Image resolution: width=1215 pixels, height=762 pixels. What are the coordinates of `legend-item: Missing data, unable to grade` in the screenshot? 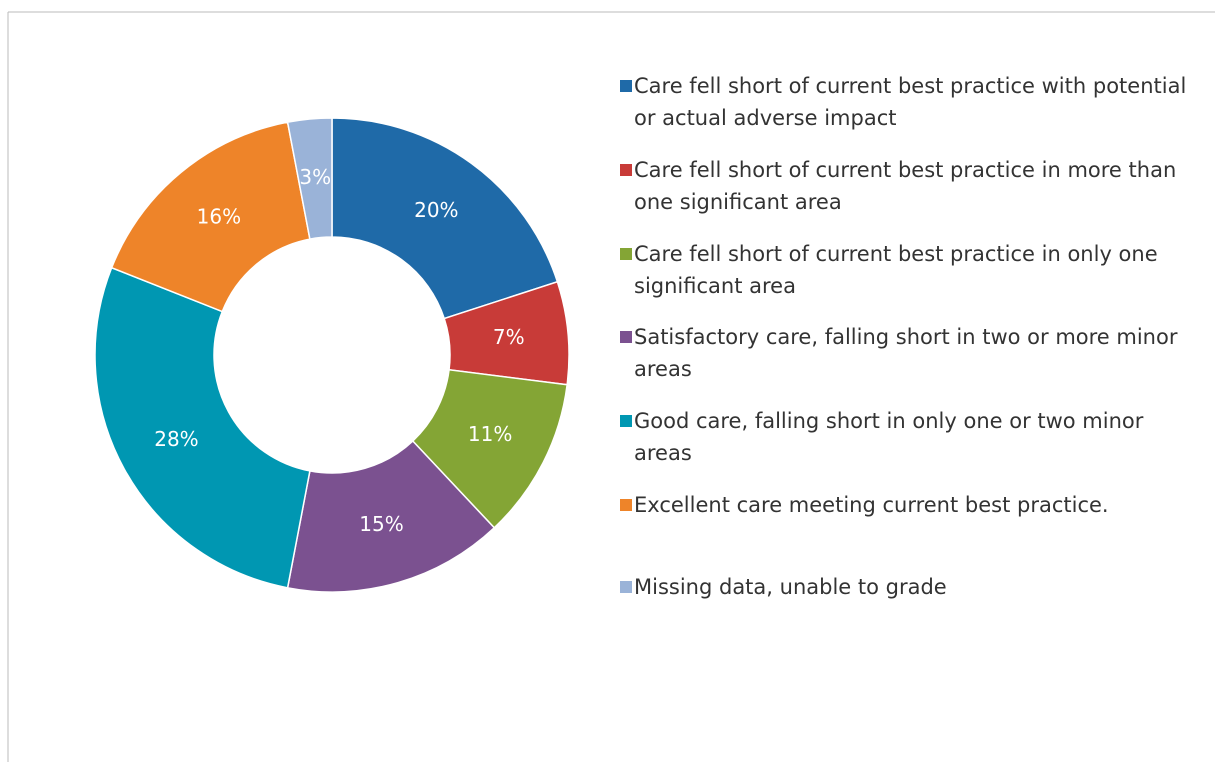 It's located at (912, 587).